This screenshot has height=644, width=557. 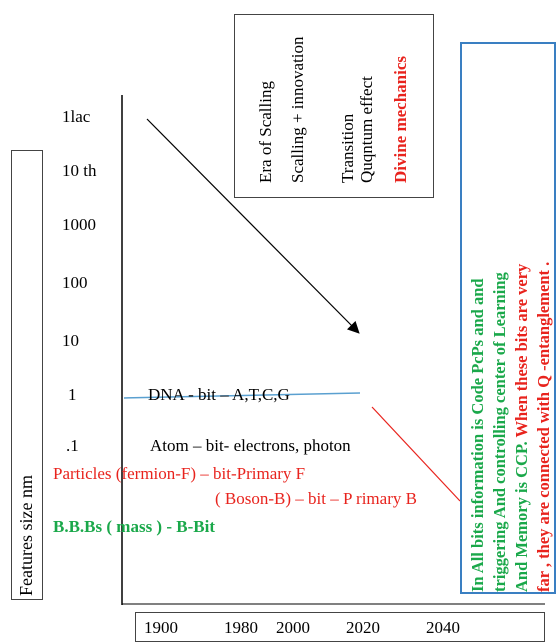 I want to click on x-tick-1980: 1980, so click(x=241, y=627).